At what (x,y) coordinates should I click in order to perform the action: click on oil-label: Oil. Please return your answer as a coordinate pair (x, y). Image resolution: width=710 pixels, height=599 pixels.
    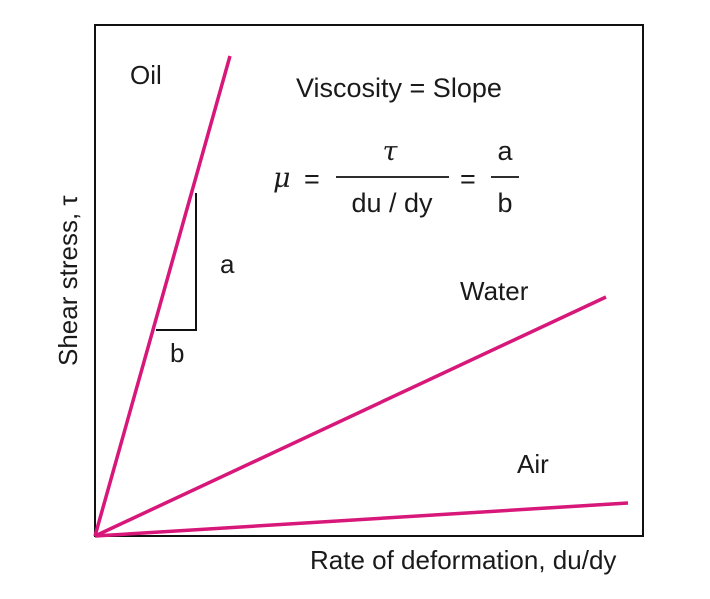
    Looking at the image, I should click on (146, 75).